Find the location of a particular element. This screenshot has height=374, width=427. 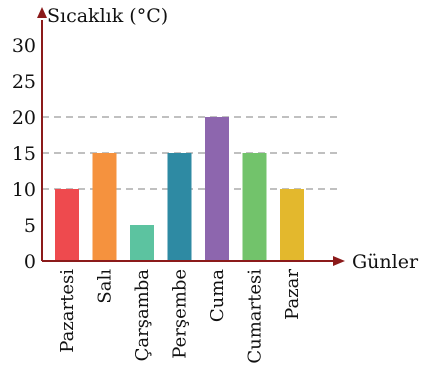

bar-çarşamba is located at coordinates (142, 243).